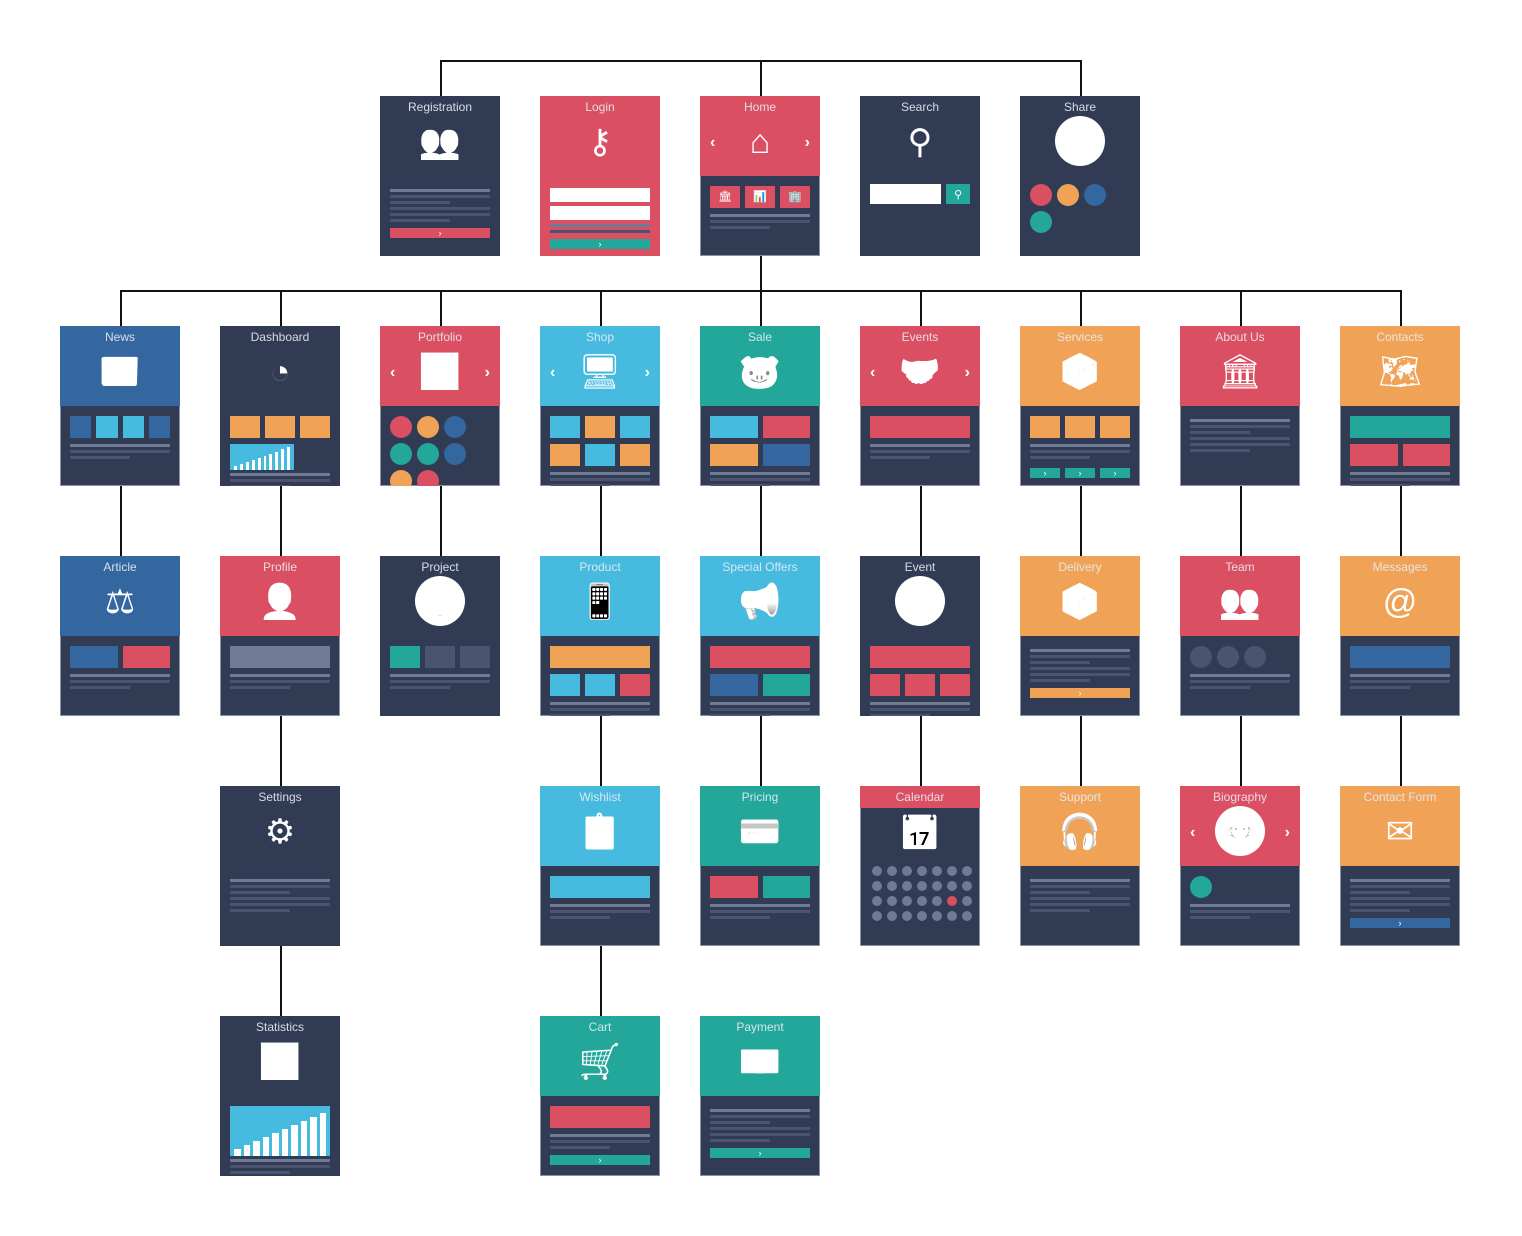 The height and width of the screenshot is (1236, 1522). What do you see at coordinates (1400, 866) in the screenshot?
I see `card-contactform: Contact Form ✉ ›` at bounding box center [1400, 866].